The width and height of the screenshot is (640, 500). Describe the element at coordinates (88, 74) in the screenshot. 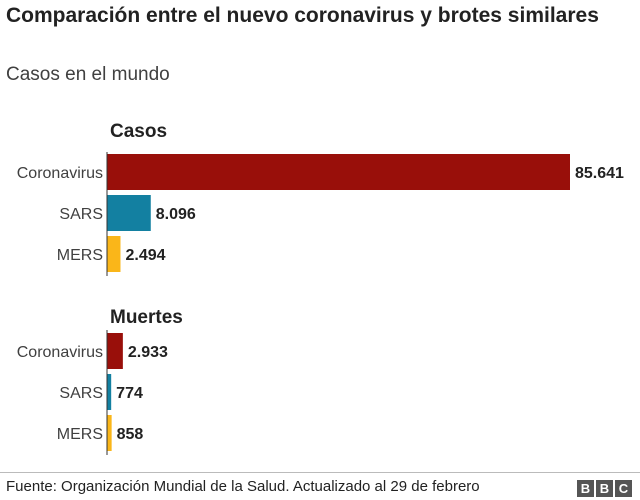

I see `chart-subtitle: Casos en el mundo` at that location.